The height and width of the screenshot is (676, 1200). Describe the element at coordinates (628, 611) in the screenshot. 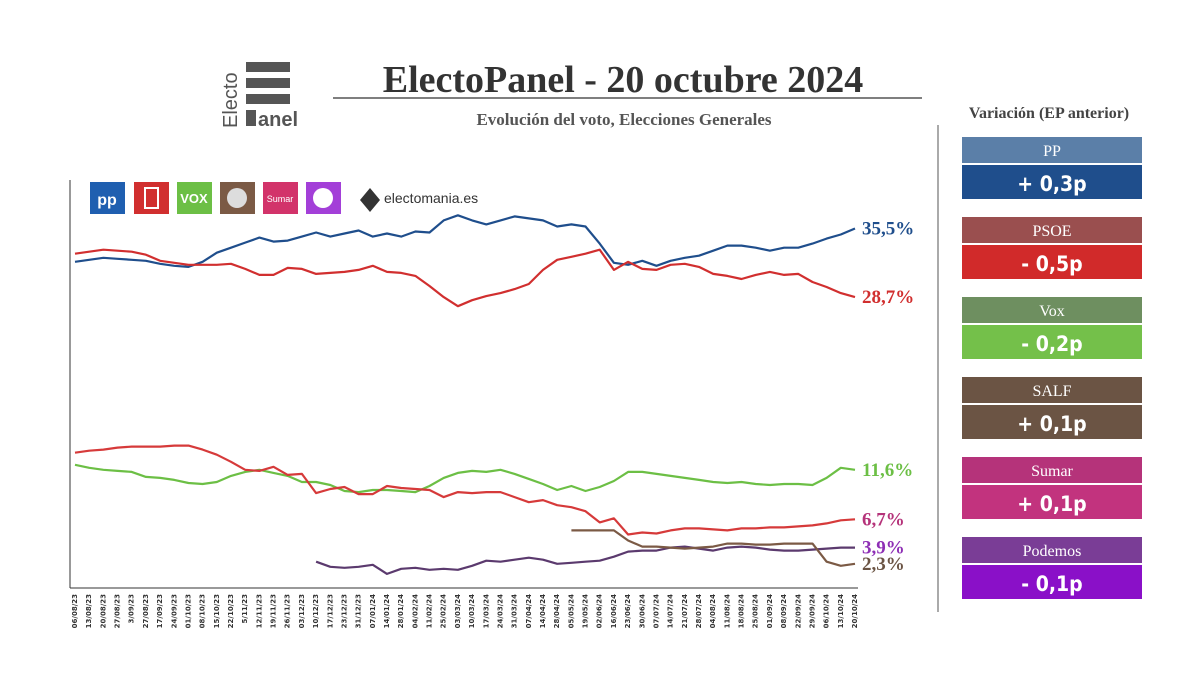

I see `x-tick-label: 23/06/24` at that location.